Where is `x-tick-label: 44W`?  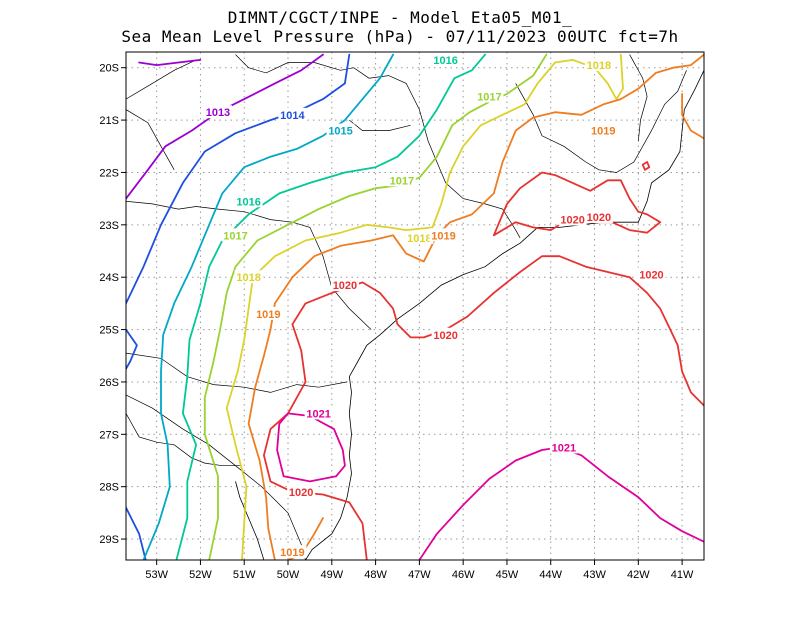 x-tick-label: 44W is located at coordinates (550, 575).